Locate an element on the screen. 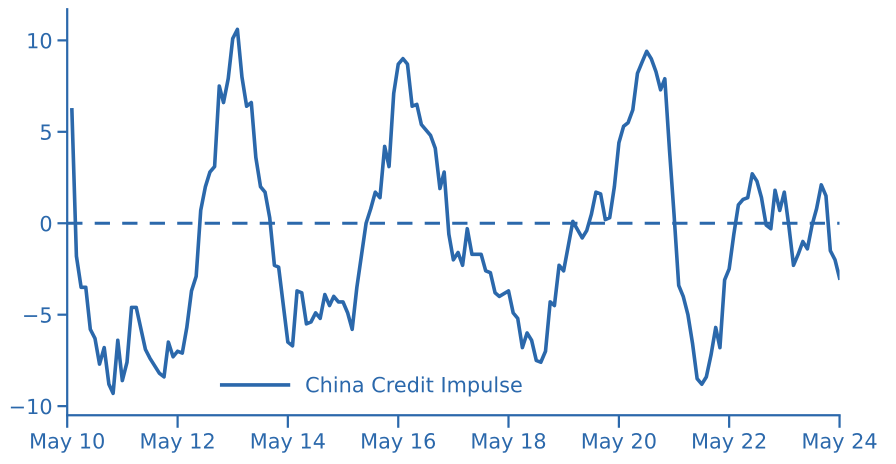 Image resolution: width=896 pixels, height=464 pixels. x-tick-label: May 24 is located at coordinates (839, 443).